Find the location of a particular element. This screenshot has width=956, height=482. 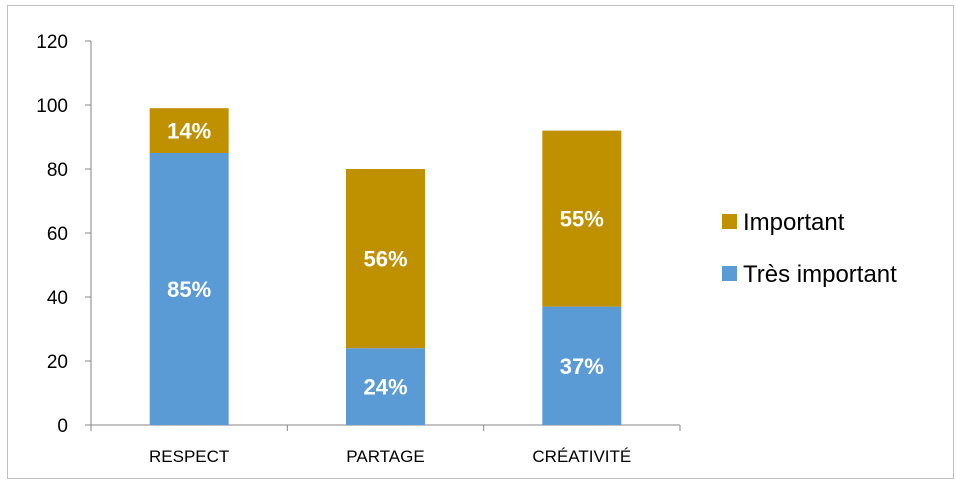

data-label: 24% is located at coordinates (385, 387).